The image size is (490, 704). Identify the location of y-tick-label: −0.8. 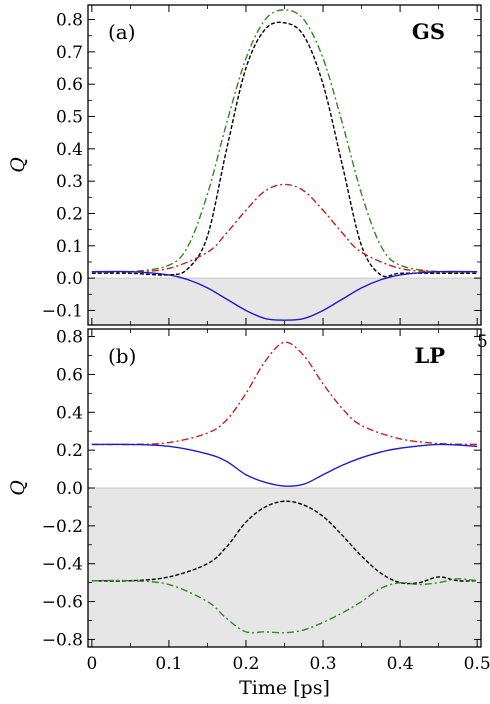
(62, 640).